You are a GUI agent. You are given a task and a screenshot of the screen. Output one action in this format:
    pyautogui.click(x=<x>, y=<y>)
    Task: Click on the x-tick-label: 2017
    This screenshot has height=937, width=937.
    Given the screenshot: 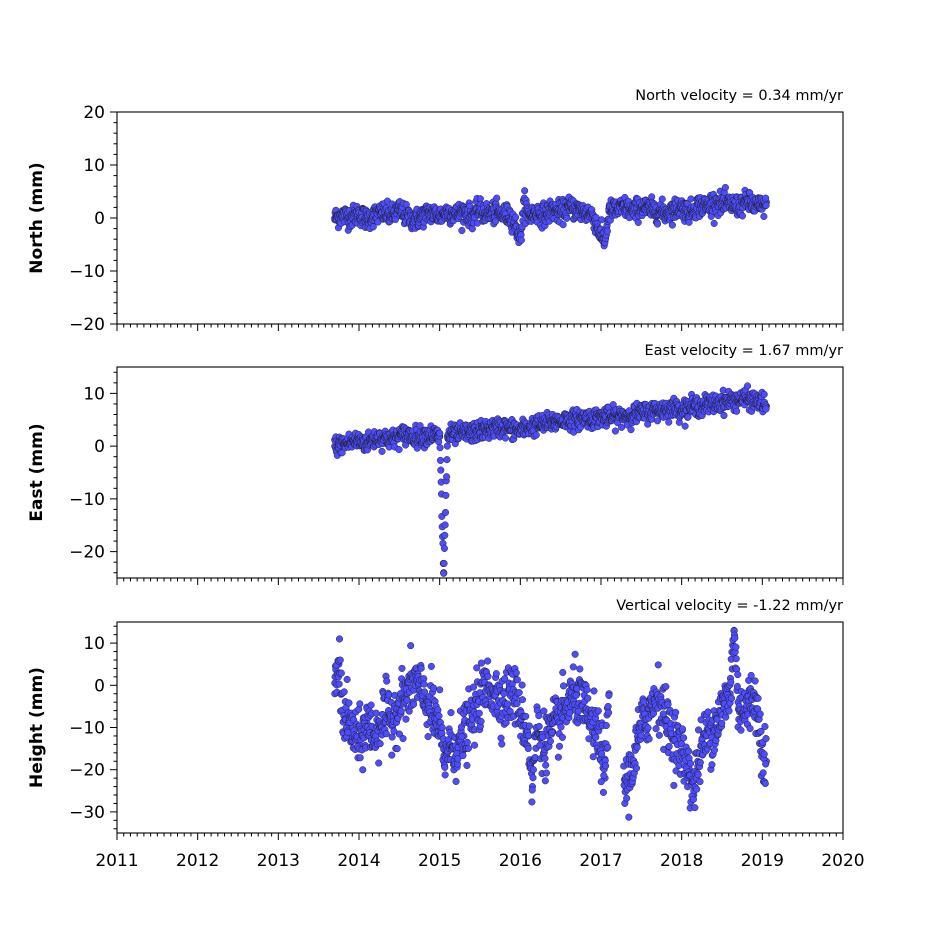 What is the action you would take?
    pyautogui.click(x=600, y=861)
    